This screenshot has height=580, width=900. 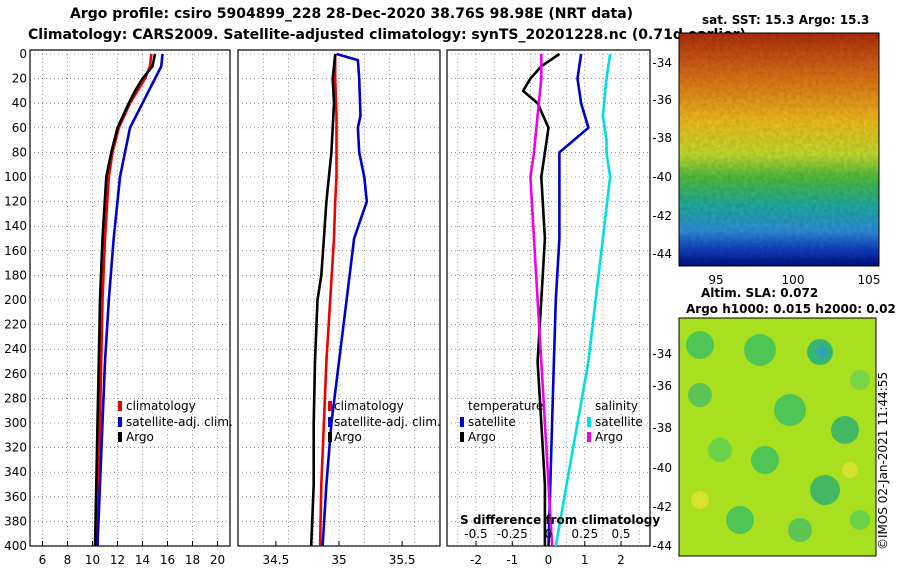 I want to click on x-tick-label: -2, so click(x=476, y=560).